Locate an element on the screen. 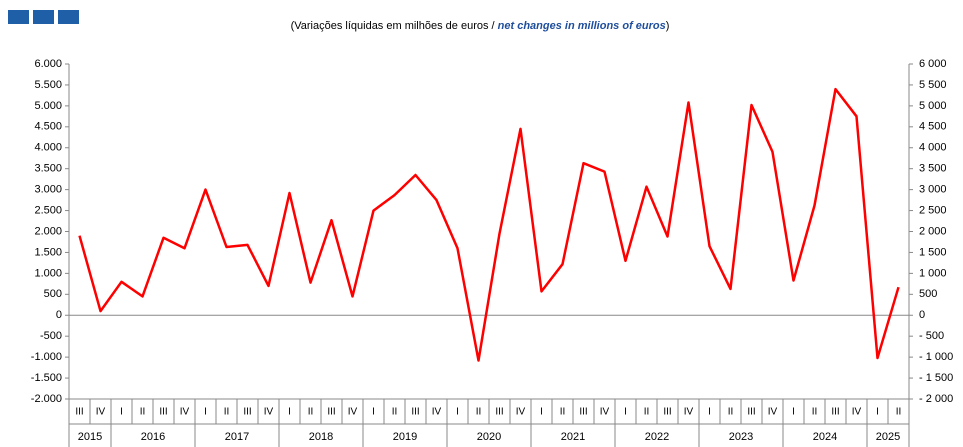 The height and width of the screenshot is (447, 963). year-label: 2022 is located at coordinates (657, 437).